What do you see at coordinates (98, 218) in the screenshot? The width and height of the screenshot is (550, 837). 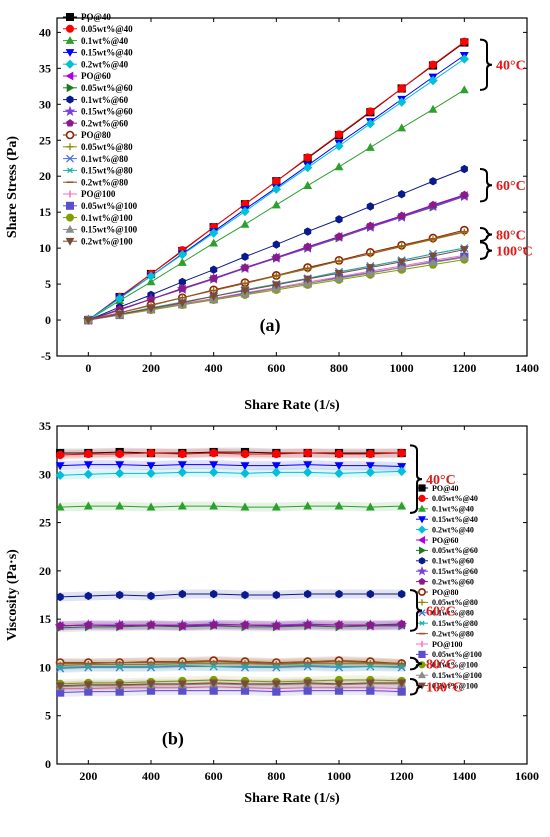 I see `legend-item-0p1wtpct-at-100: 0.1wt%@100` at bounding box center [98, 218].